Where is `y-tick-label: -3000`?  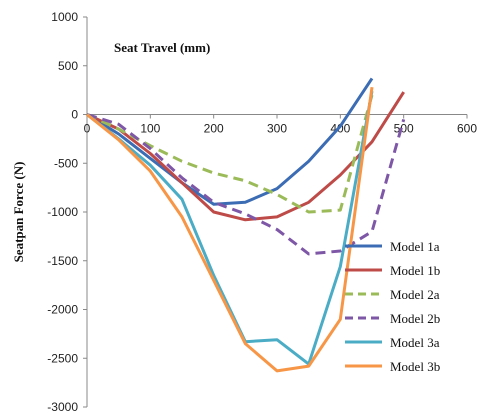
y-tick-label: -3000 is located at coordinates (62, 407).